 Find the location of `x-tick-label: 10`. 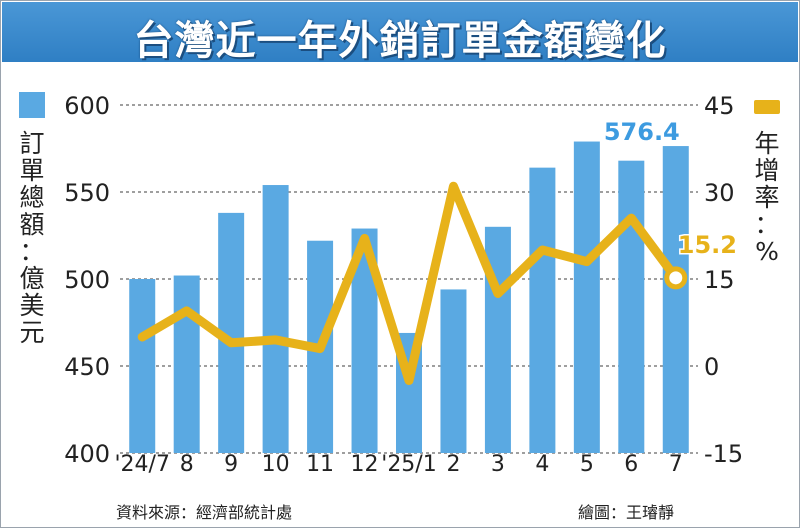

x-tick-label: 10 is located at coordinates (276, 464).